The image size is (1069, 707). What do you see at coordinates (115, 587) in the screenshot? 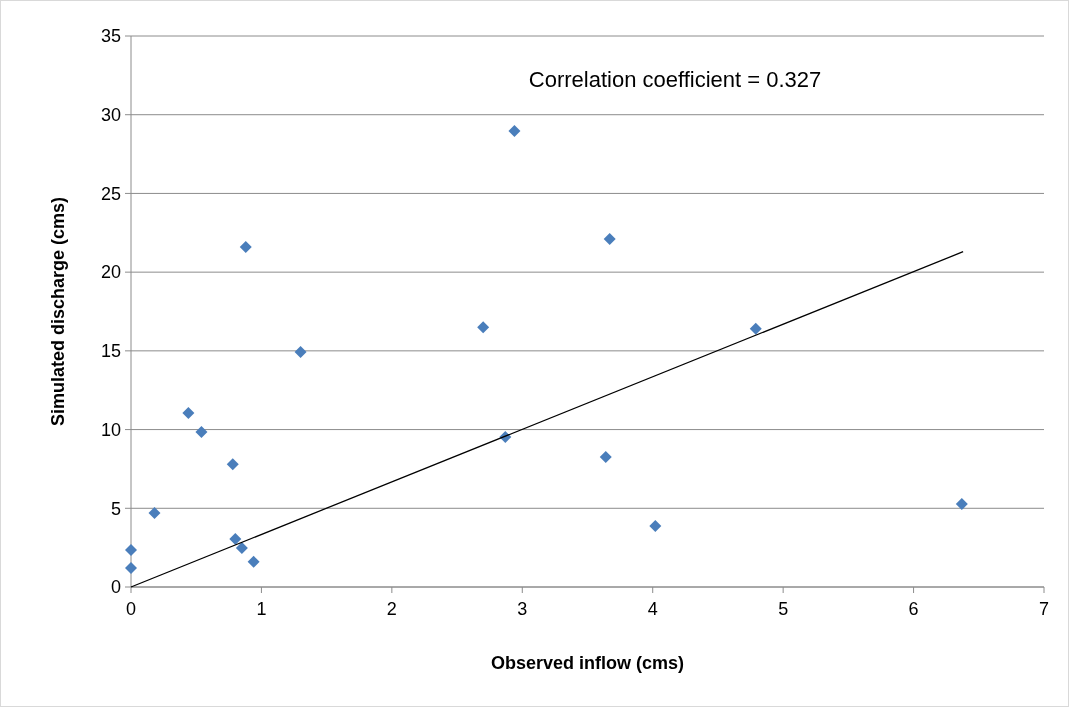
I see `y-tick-label: 0` at bounding box center [115, 587].